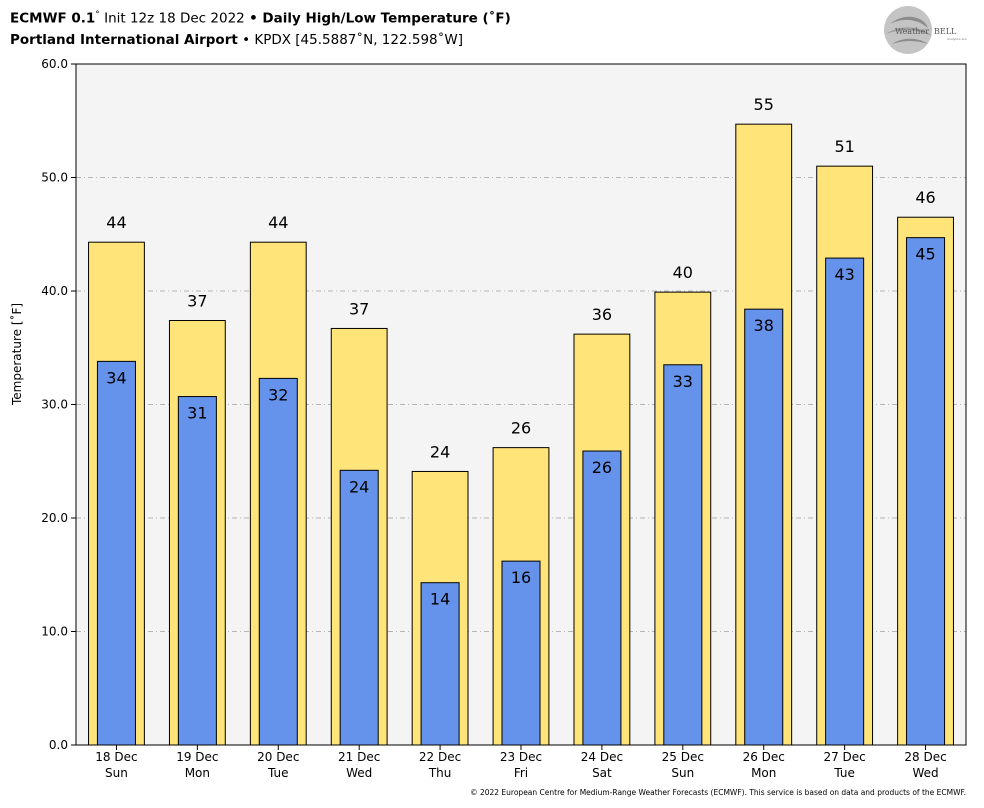 This screenshot has width=984, height=808. I want to click on x-tick-label-date: 18 Dec, so click(116, 757).